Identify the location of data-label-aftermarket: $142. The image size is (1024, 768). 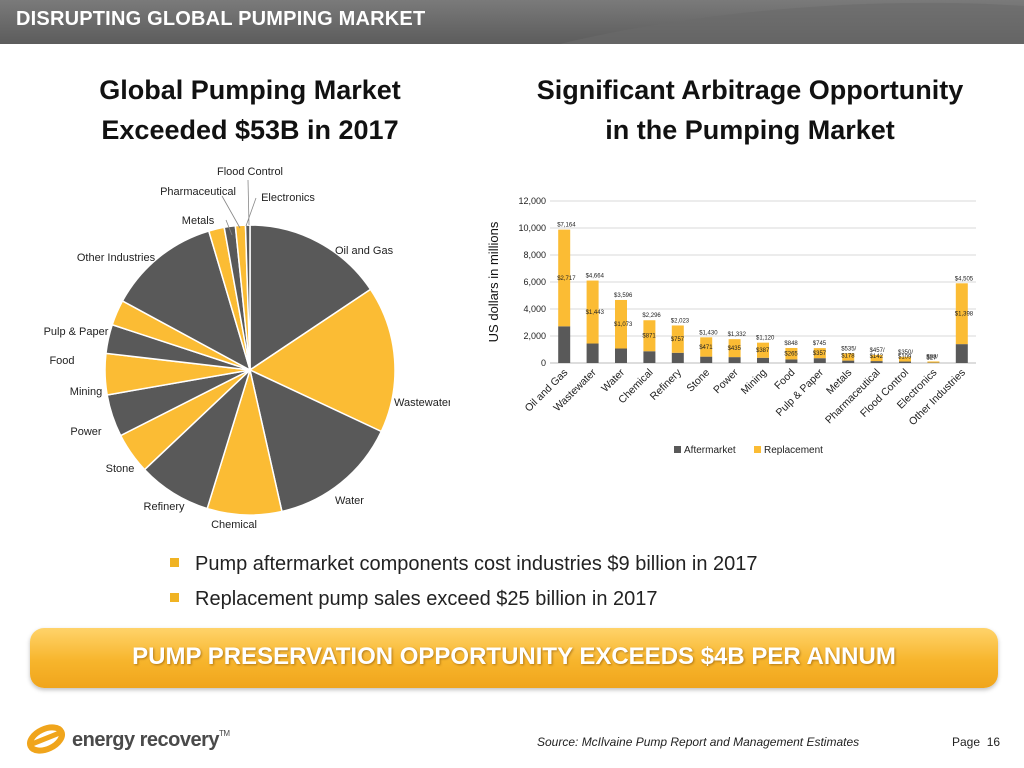
(877, 357).